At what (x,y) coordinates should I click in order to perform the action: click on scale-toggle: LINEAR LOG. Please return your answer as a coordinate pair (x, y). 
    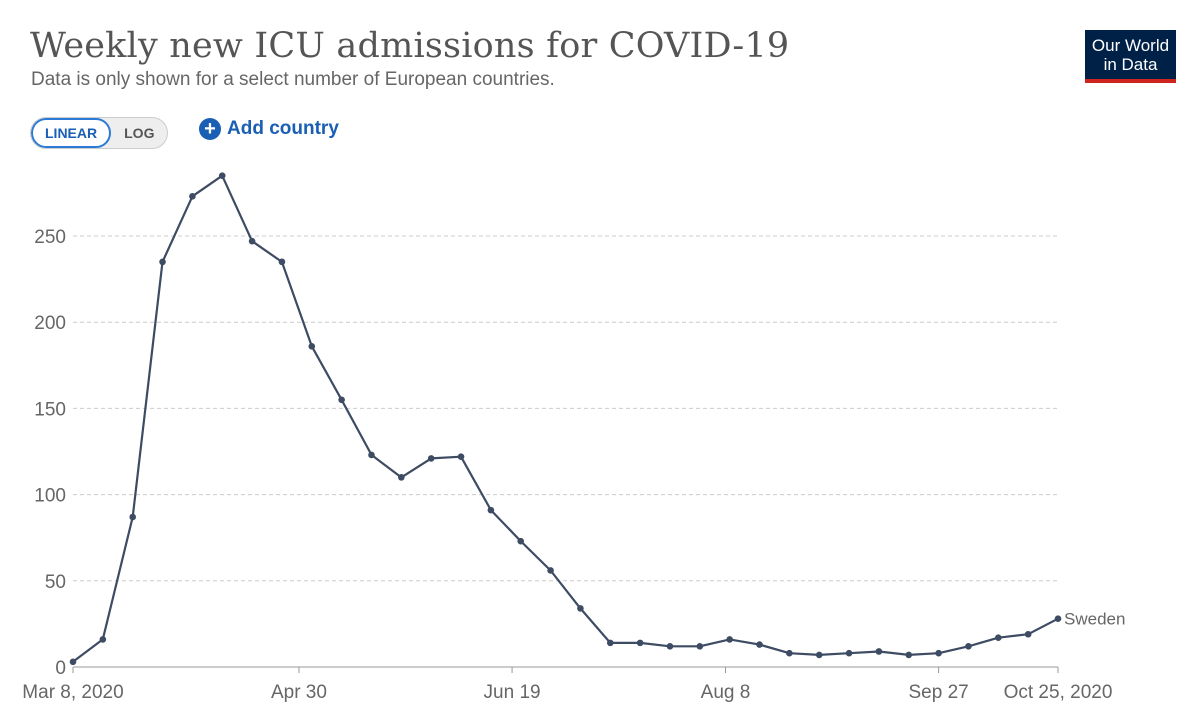
    Looking at the image, I should click on (99, 133).